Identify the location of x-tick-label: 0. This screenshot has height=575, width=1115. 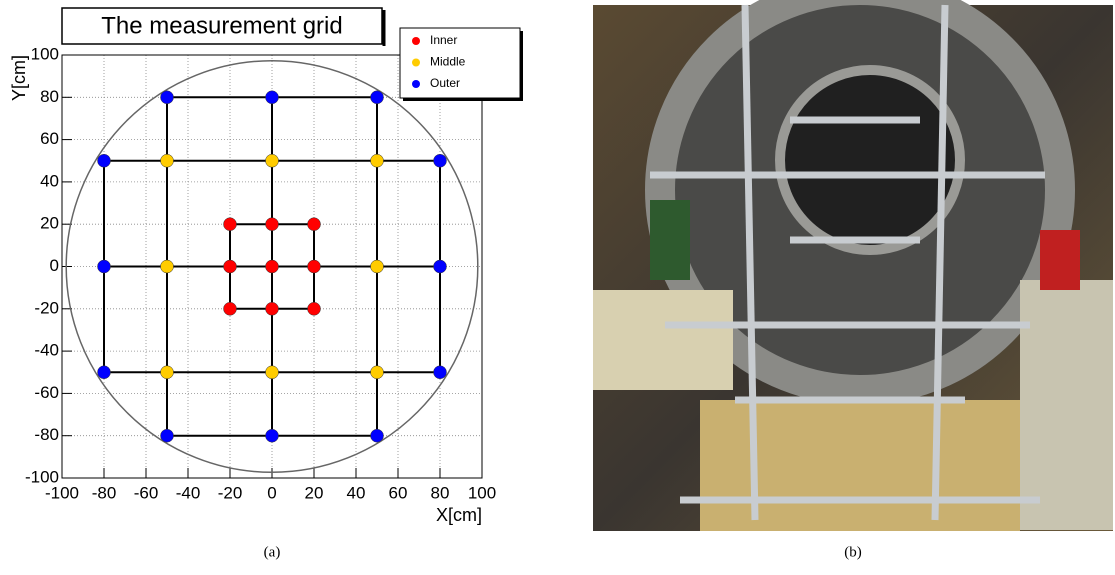
(271, 492).